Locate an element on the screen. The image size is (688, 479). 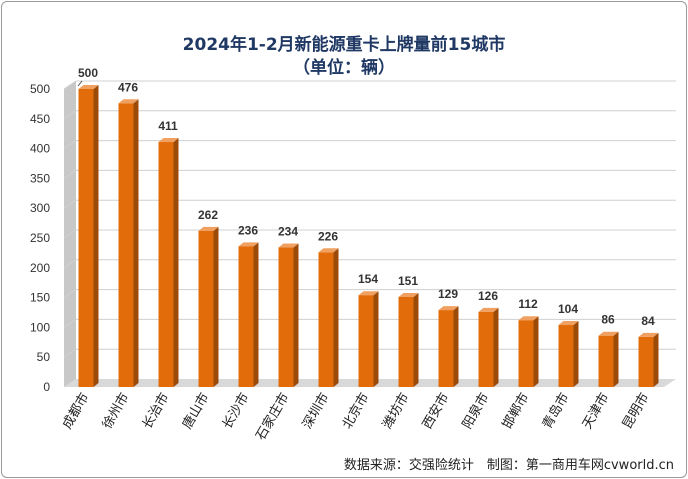
y-tick-label: 300 is located at coordinates (40, 208).